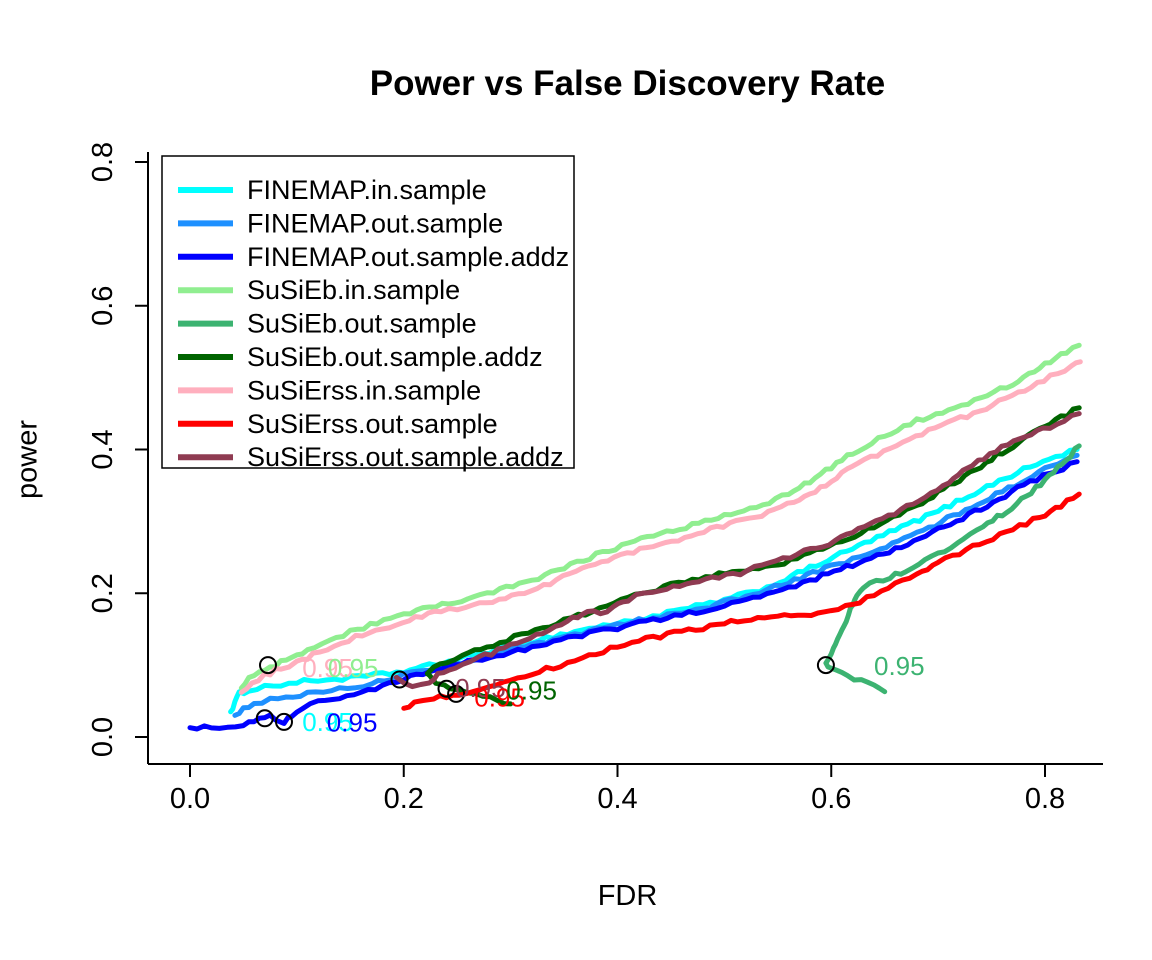 This screenshot has height=960, width=1152. I want to click on legend-box, so click(368, 312).